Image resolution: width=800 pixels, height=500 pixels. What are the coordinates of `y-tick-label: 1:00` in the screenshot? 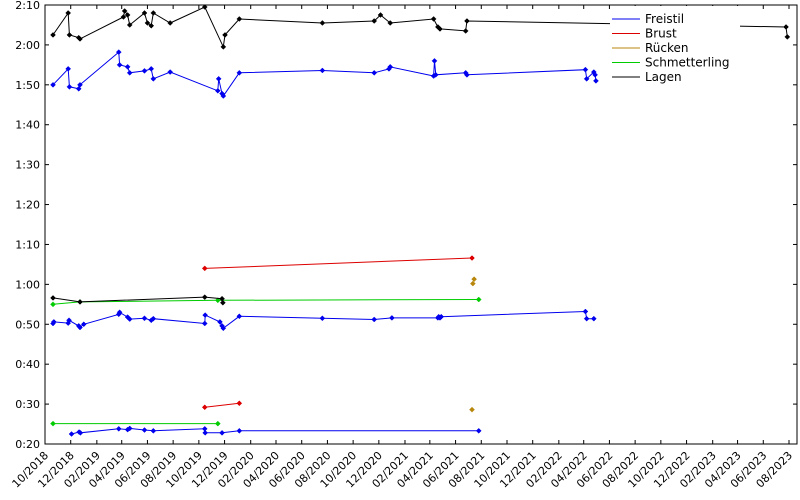 It's located at (27, 284).